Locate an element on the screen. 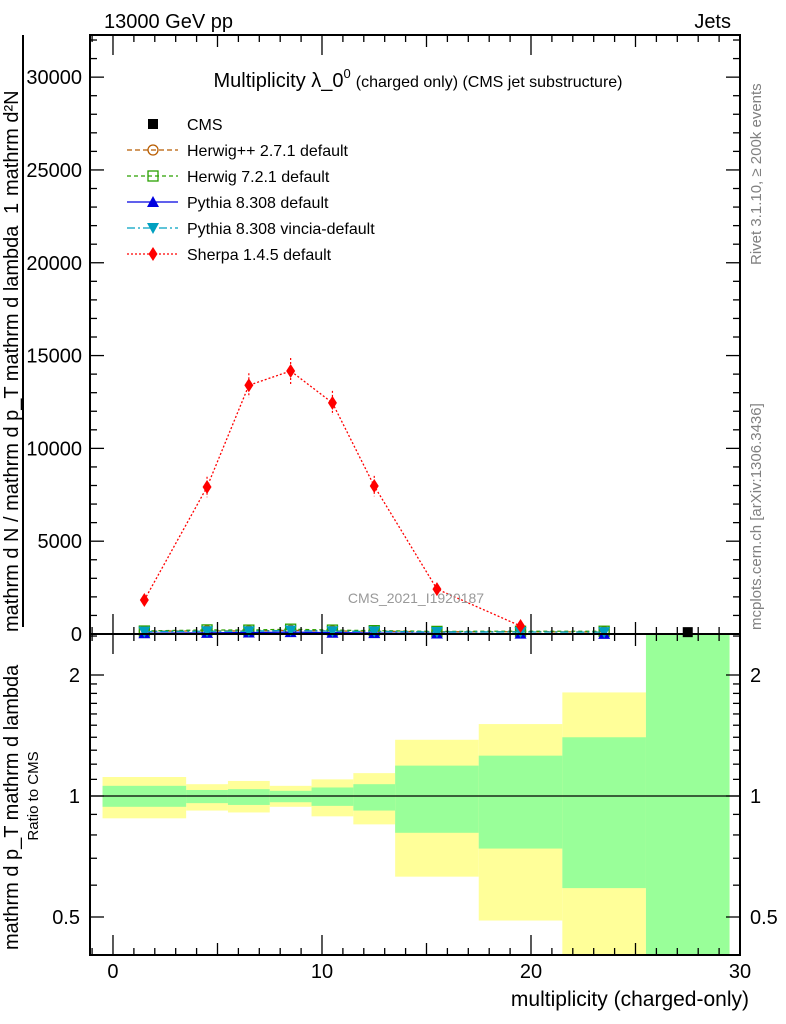  y-tick-label: 0 is located at coordinates (76, 635).